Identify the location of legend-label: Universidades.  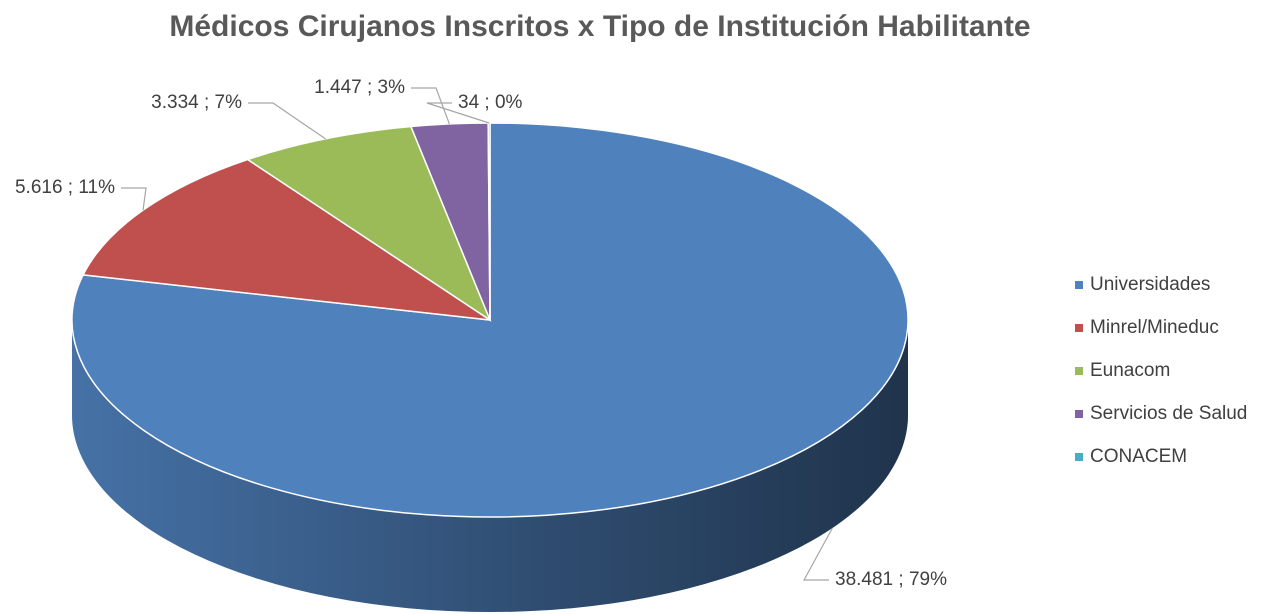
(1150, 284).